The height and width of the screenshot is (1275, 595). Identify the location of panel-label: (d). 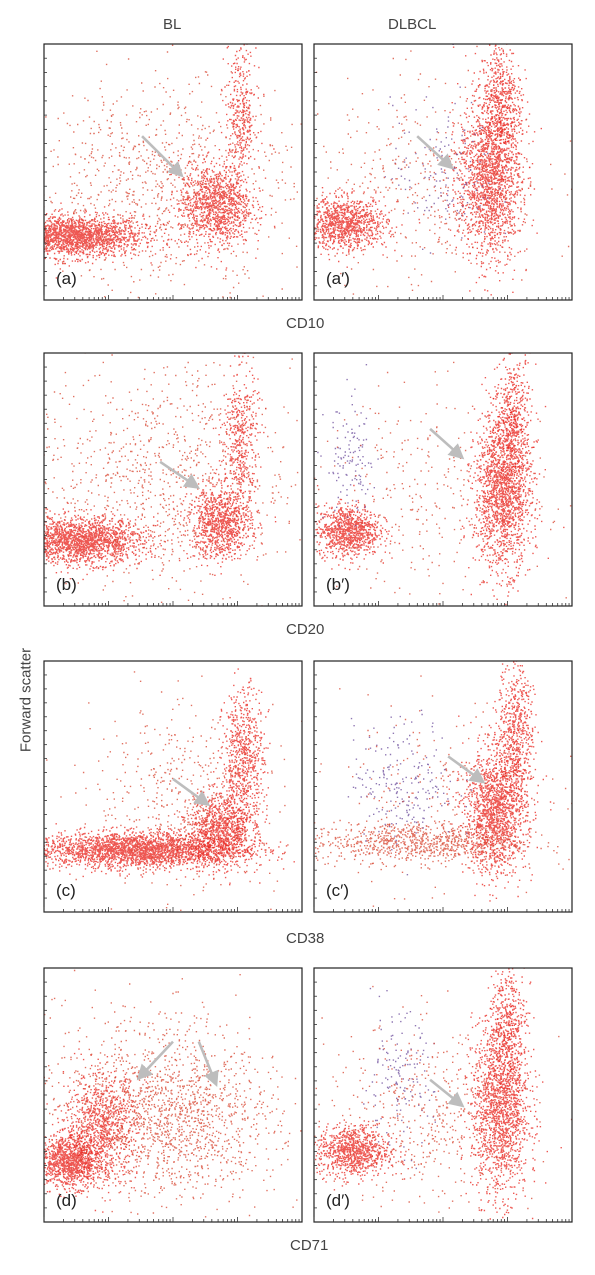
(66, 1200).